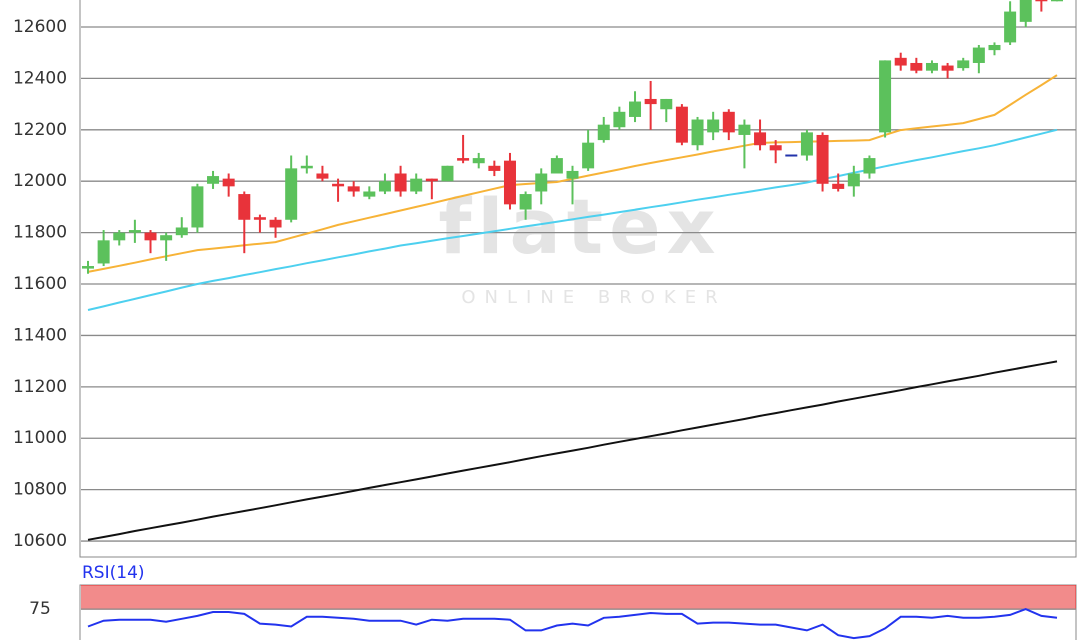 The image size is (1080, 640). I want to click on overbought-band, so click(578, 597).